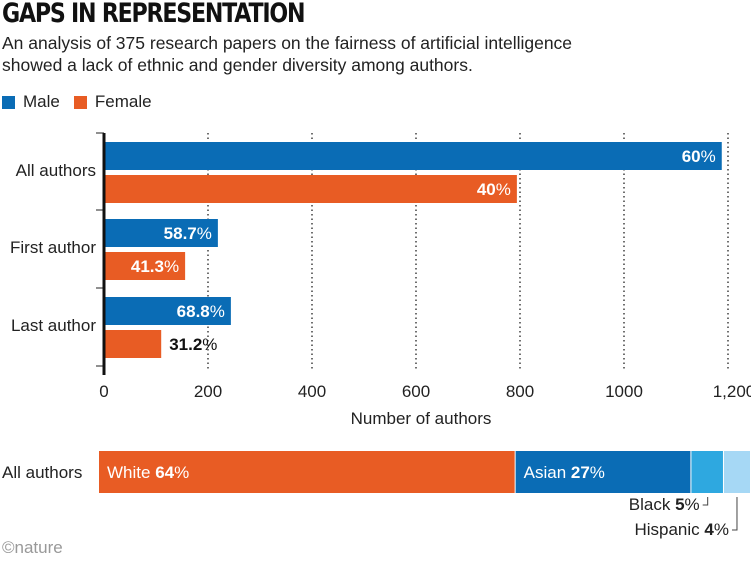  Describe the element at coordinates (103, 391) in the screenshot. I see `x-tick-label: 0` at that location.